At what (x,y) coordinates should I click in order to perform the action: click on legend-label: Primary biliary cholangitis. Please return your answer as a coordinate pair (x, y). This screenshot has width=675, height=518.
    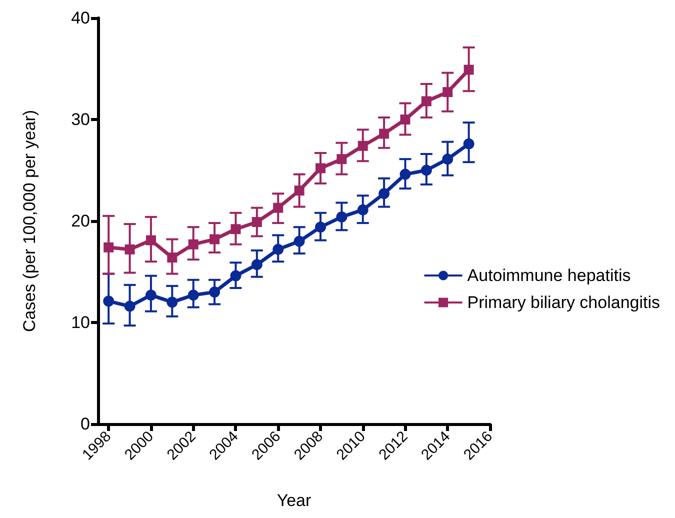
    Looking at the image, I should click on (563, 302).